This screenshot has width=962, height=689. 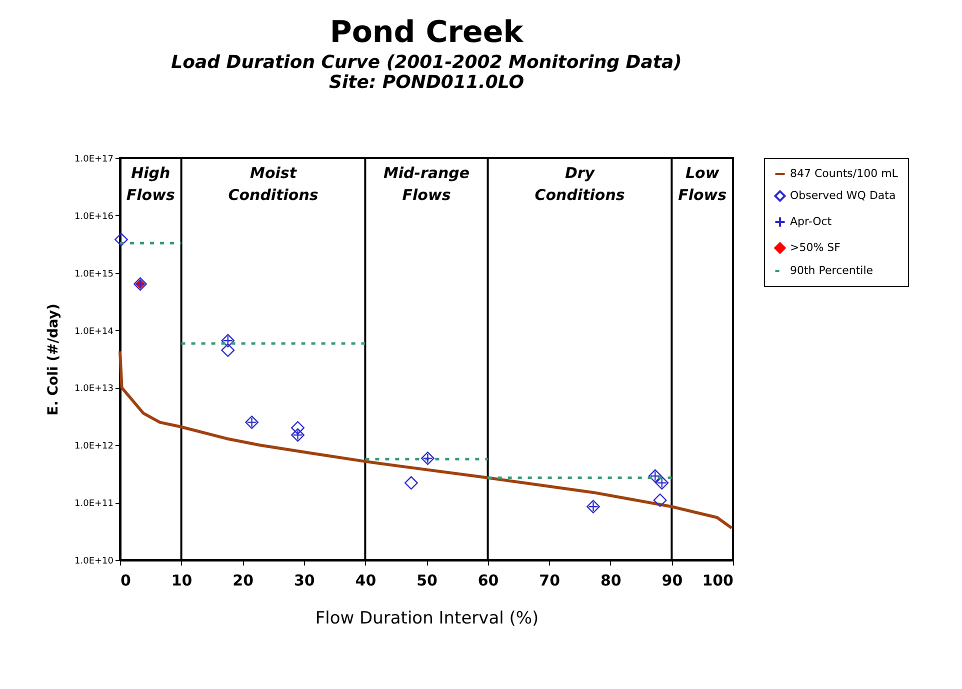 What do you see at coordinates (702, 184) in the screenshot?
I see `annotation: Low Flows` at bounding box center [702, 184].